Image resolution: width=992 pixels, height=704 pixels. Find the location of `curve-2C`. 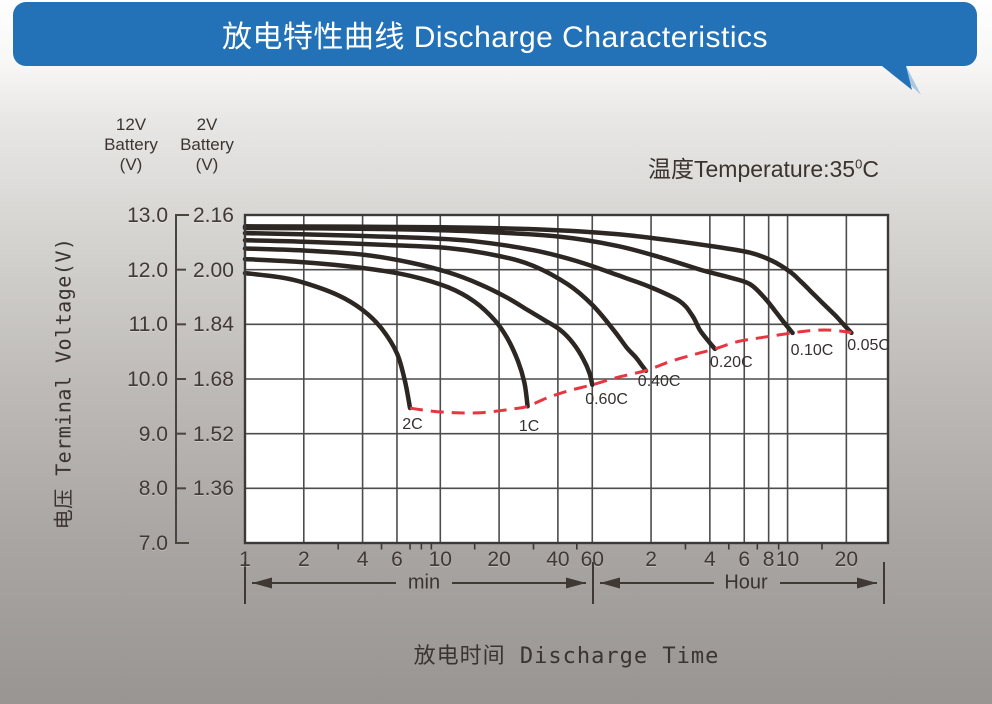

curve-2C is located at coordinates (327, 340).